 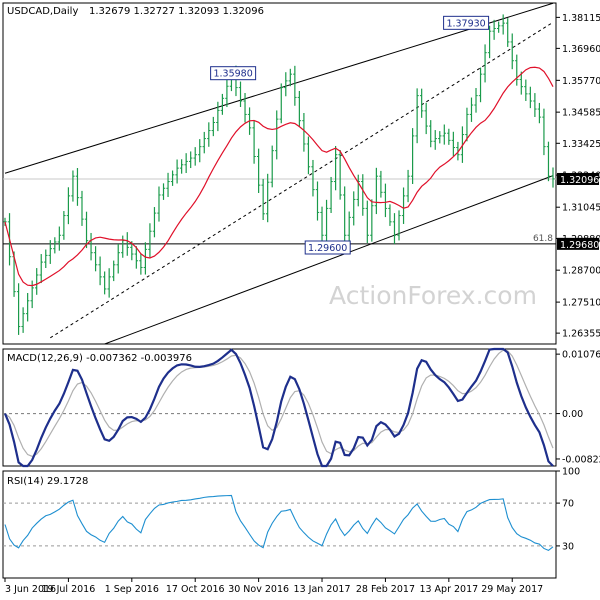 I want to click on macd-axis-label: 0.010769, so click(x=581, y=355).